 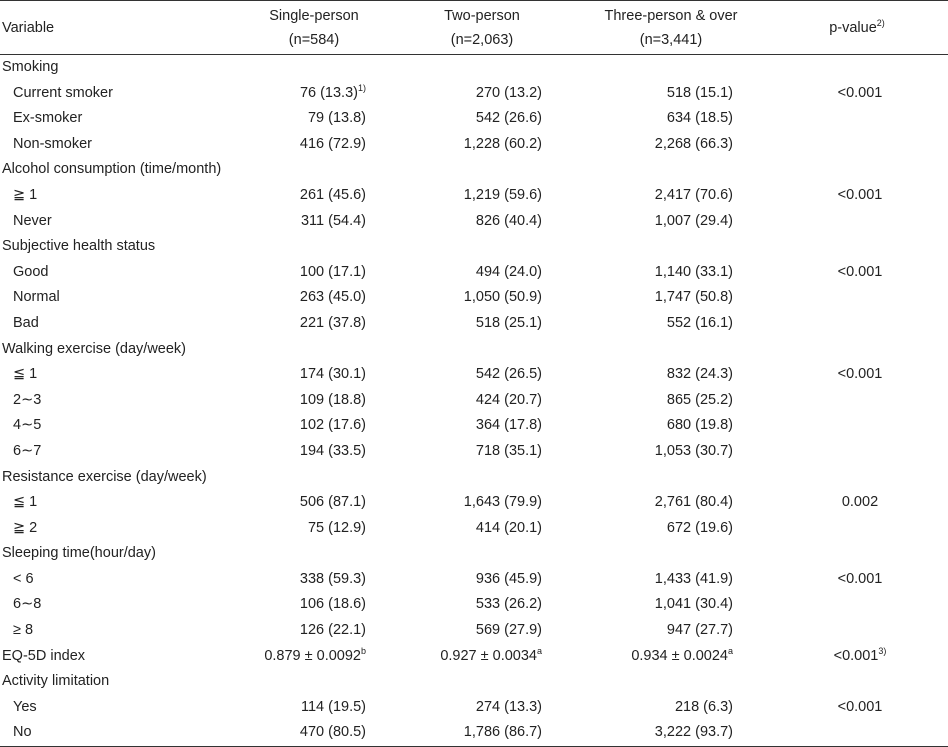 What do you see at coordinates (508, 220) in the screenshot?
I see `cell-two-text: 826 (40.4)` at bounding box center [508, 220].